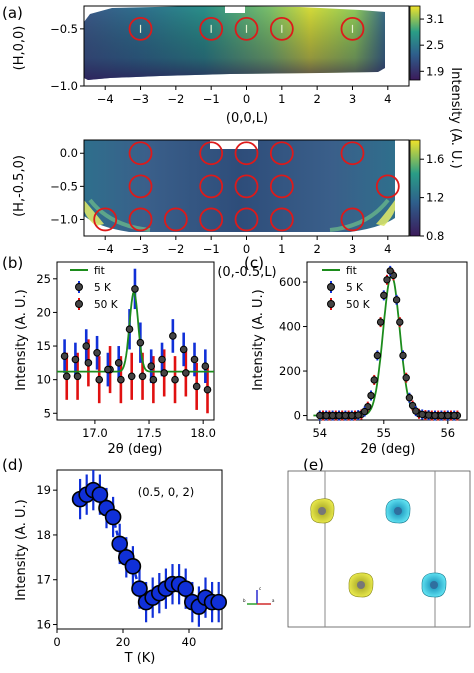 The width and height of the screenshot is (474, 673). What do you see at coordinates (247, 118) in the screenshot?
I see `heatmap-a-top-xlabel: (0,0,L)` at bounding box center [247, 118].